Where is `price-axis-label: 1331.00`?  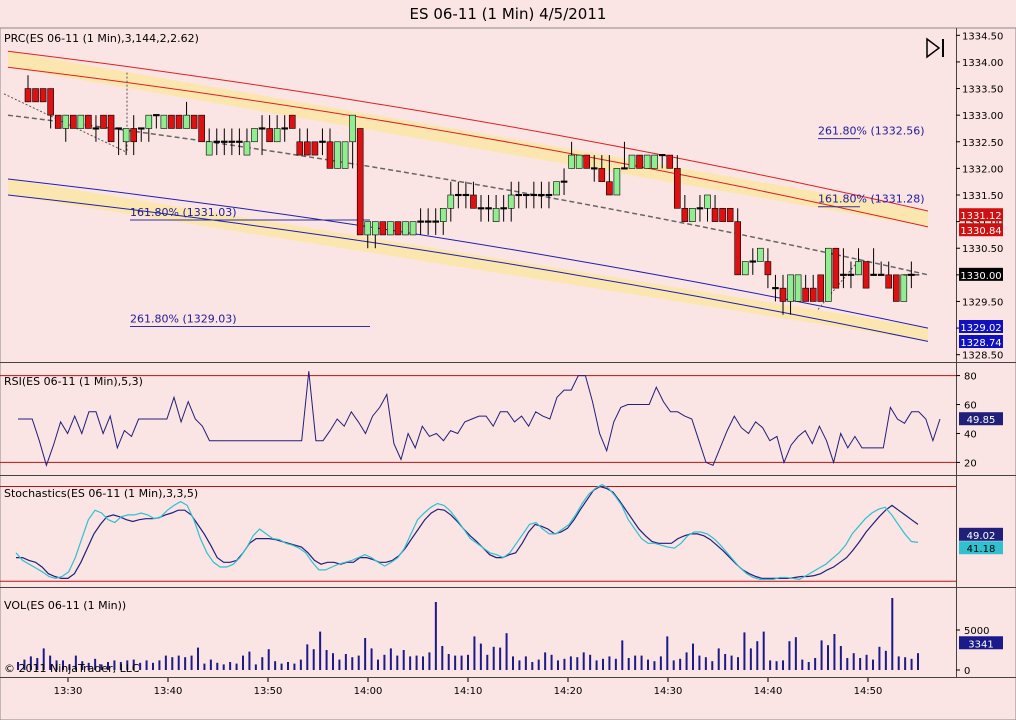
price-axis-label: 1331.00 is located at coordinates (982, 223).